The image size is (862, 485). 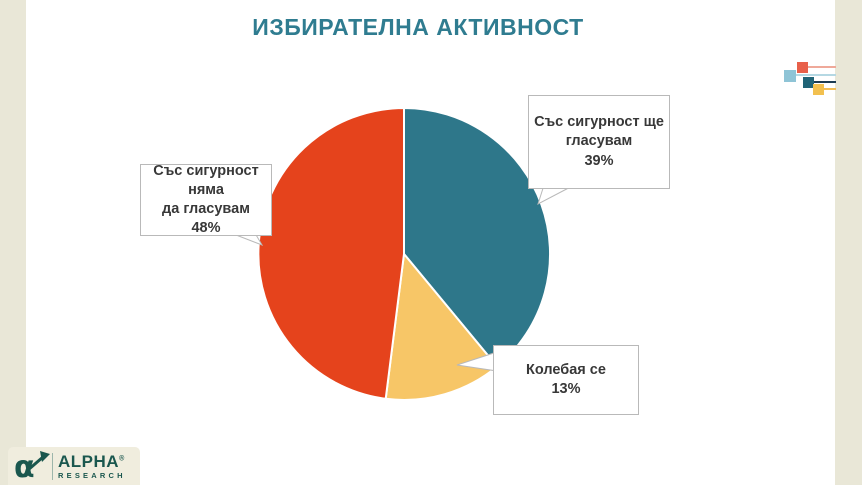 I want to click on logo-divider, so click(x=52, y=466).